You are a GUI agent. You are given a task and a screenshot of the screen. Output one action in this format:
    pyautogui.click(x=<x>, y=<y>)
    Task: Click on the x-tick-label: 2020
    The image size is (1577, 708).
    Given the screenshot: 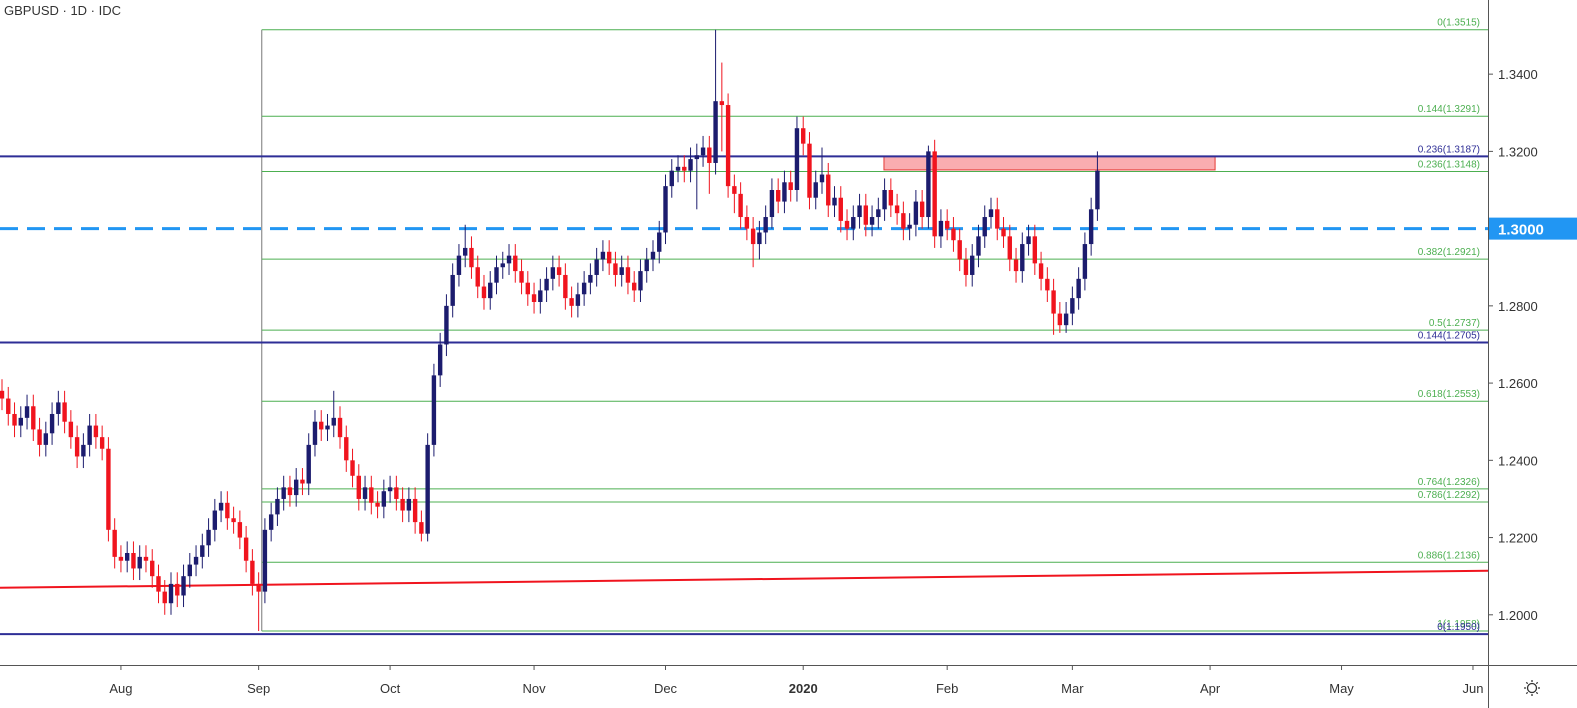 What is the action you would take?
    pyautogui.click(x=803, y=688)
    